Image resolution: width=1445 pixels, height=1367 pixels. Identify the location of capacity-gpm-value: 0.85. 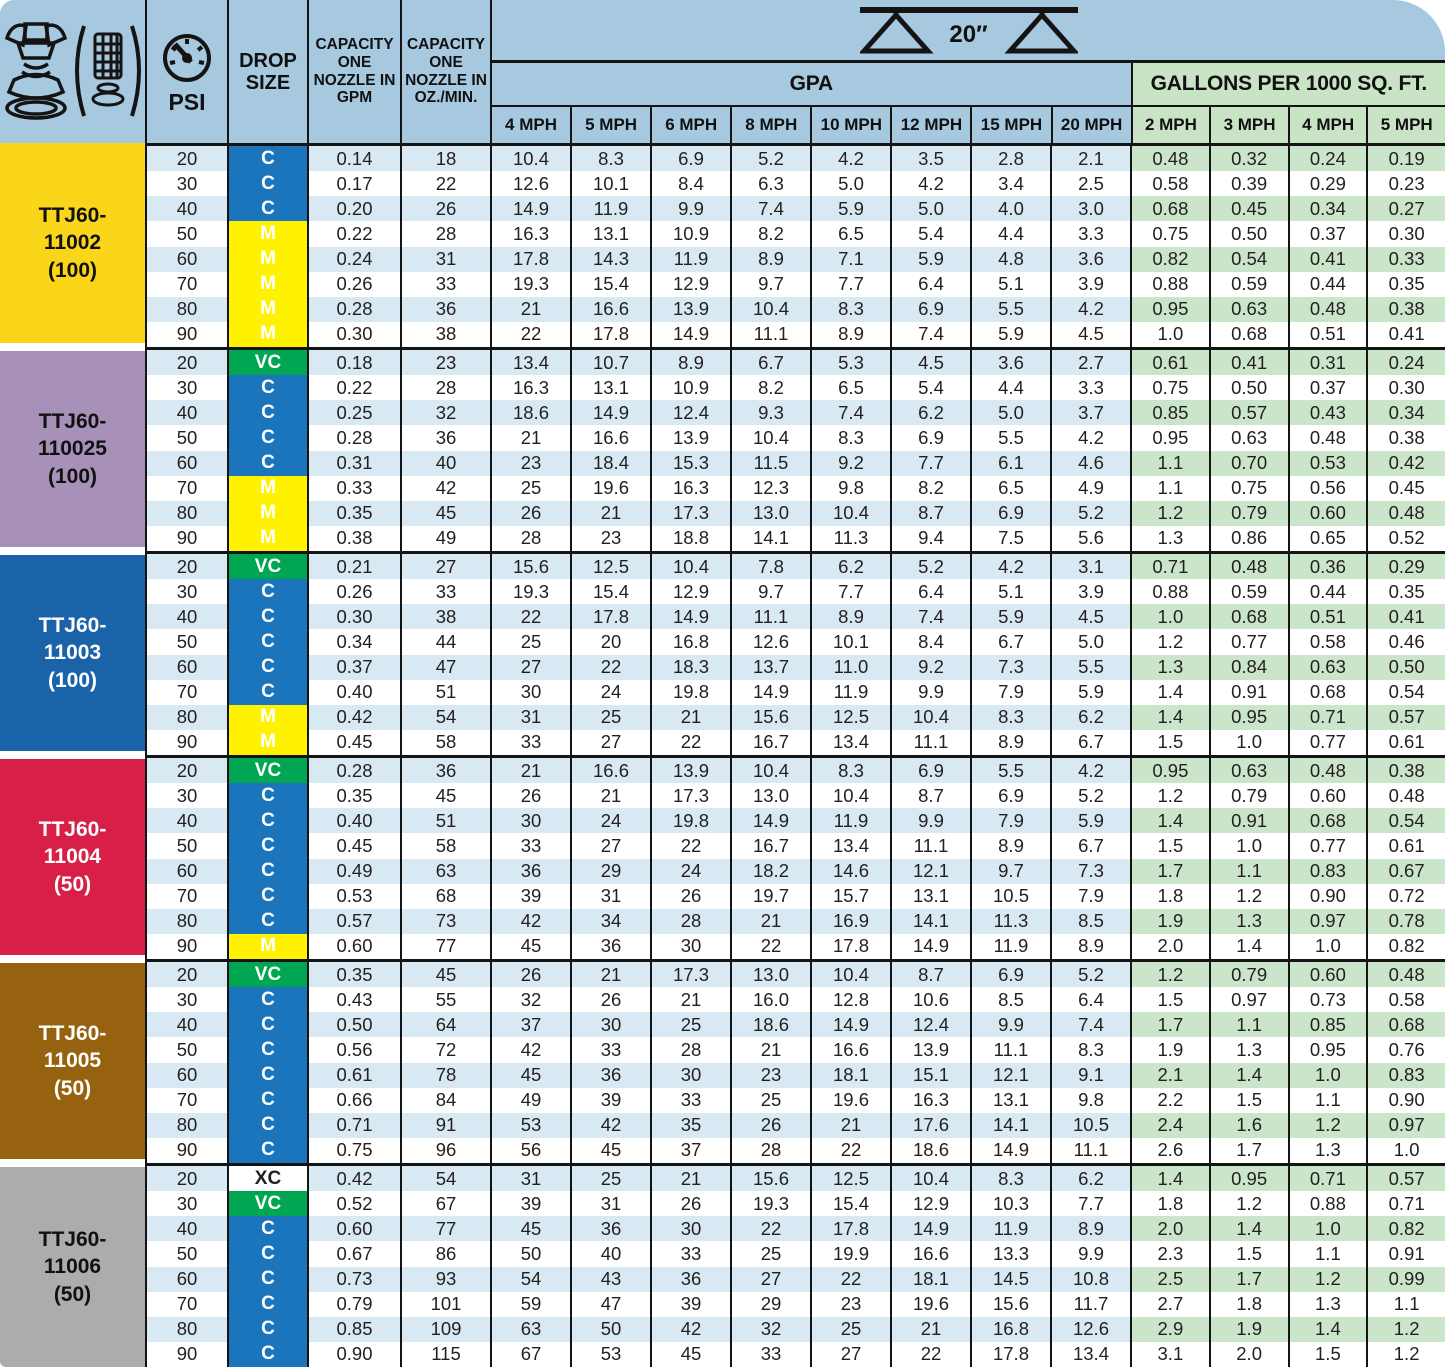
(353, 1329).